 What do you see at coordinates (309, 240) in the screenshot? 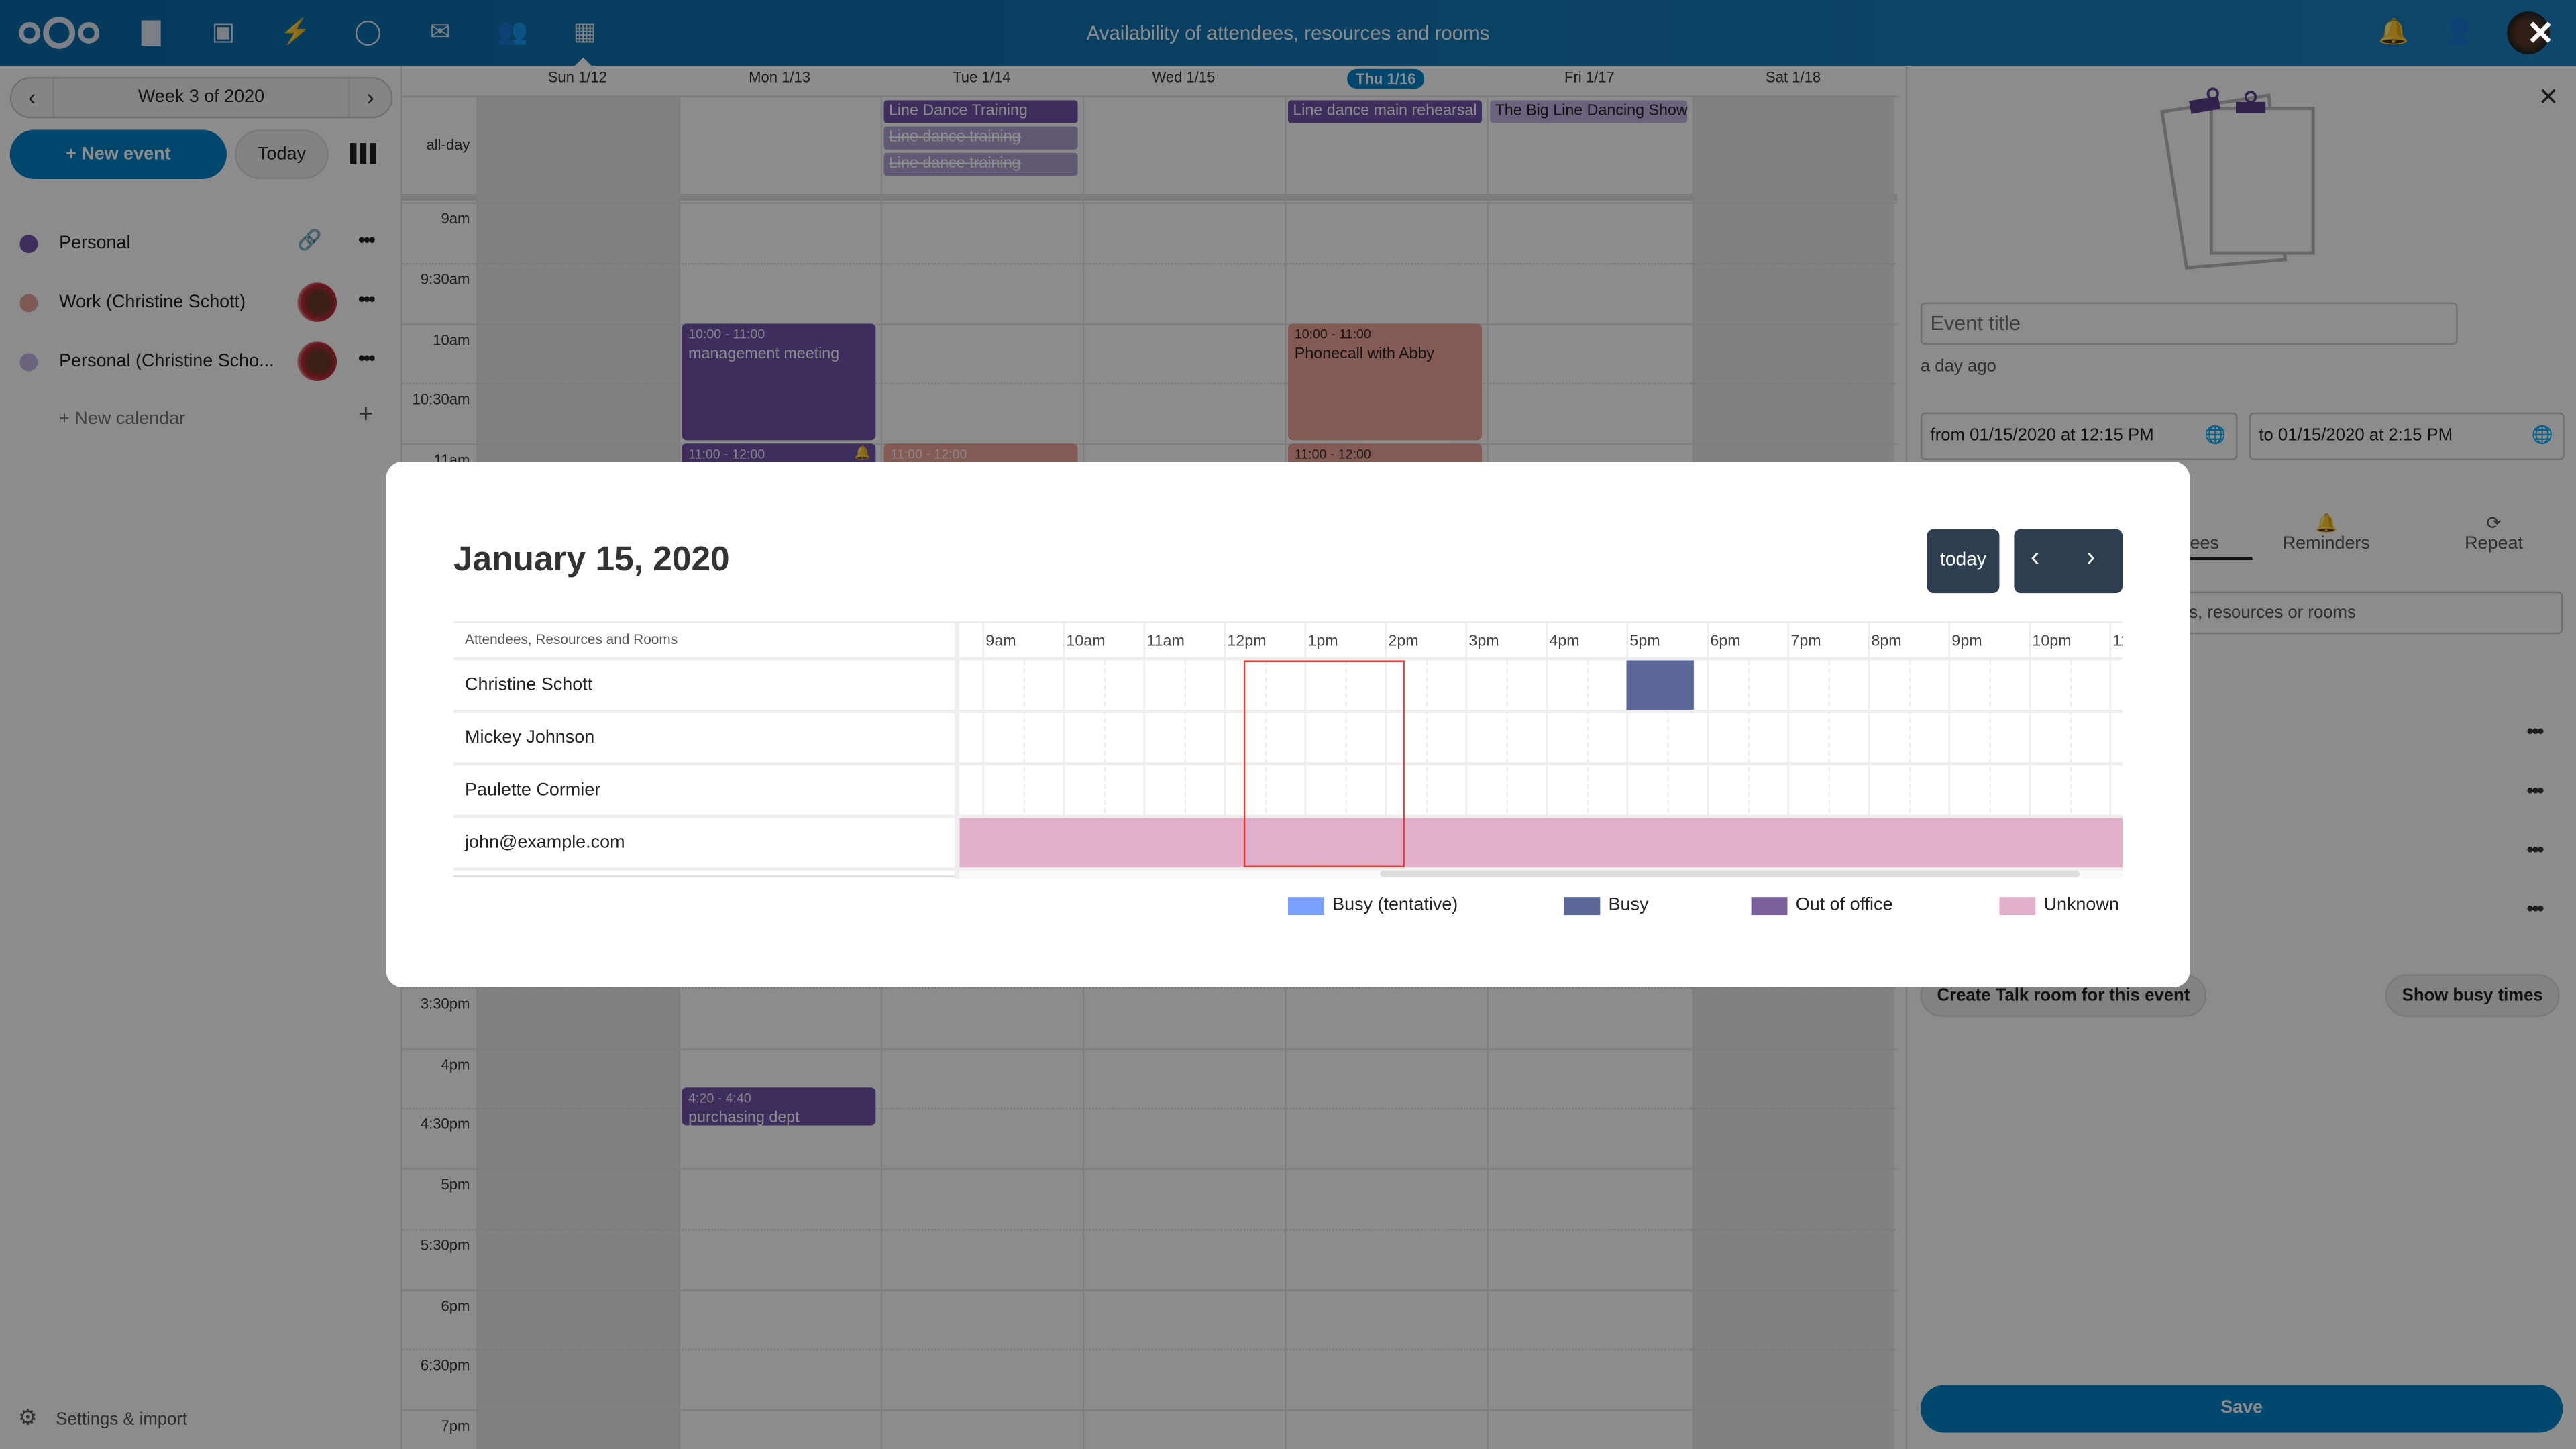
I see `share-link-icon: 🔗` at bounding box center [309, 240].